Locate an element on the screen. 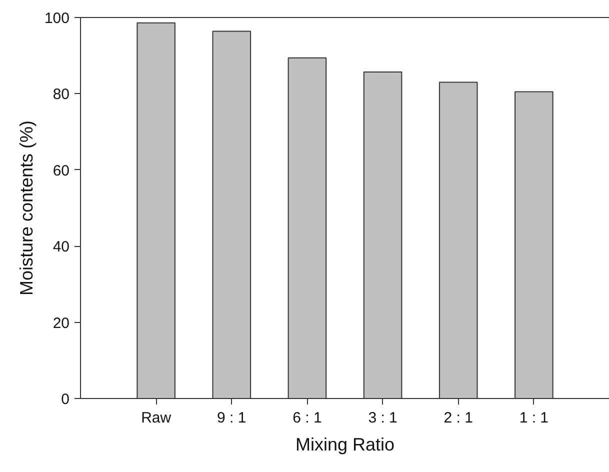 This screenshot has height=472, width=609. y-tick-label: 0 is located at coordinates (65, 399).